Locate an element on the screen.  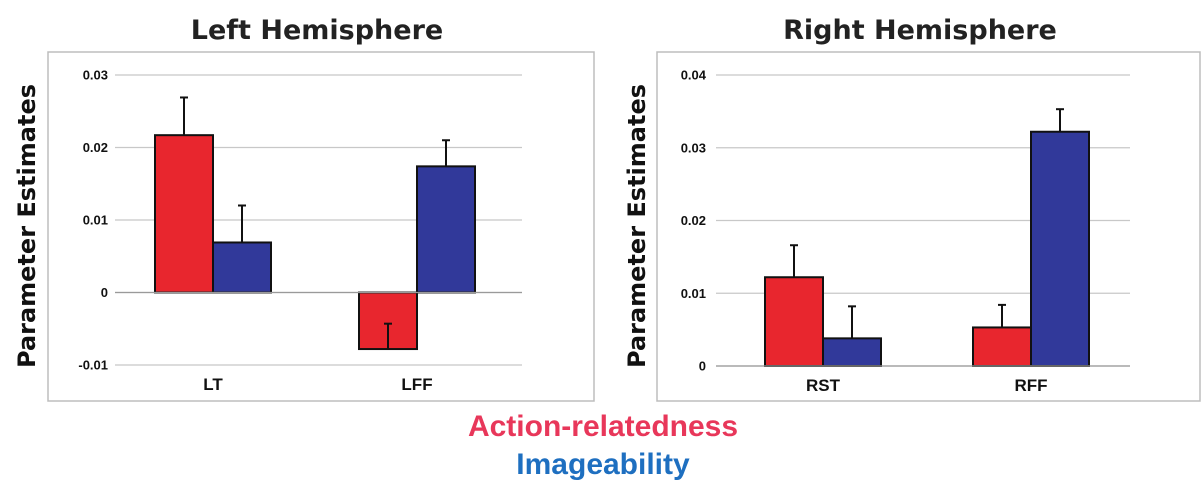
y-tick-label: -0.01 is located at coordinates (93, 365).